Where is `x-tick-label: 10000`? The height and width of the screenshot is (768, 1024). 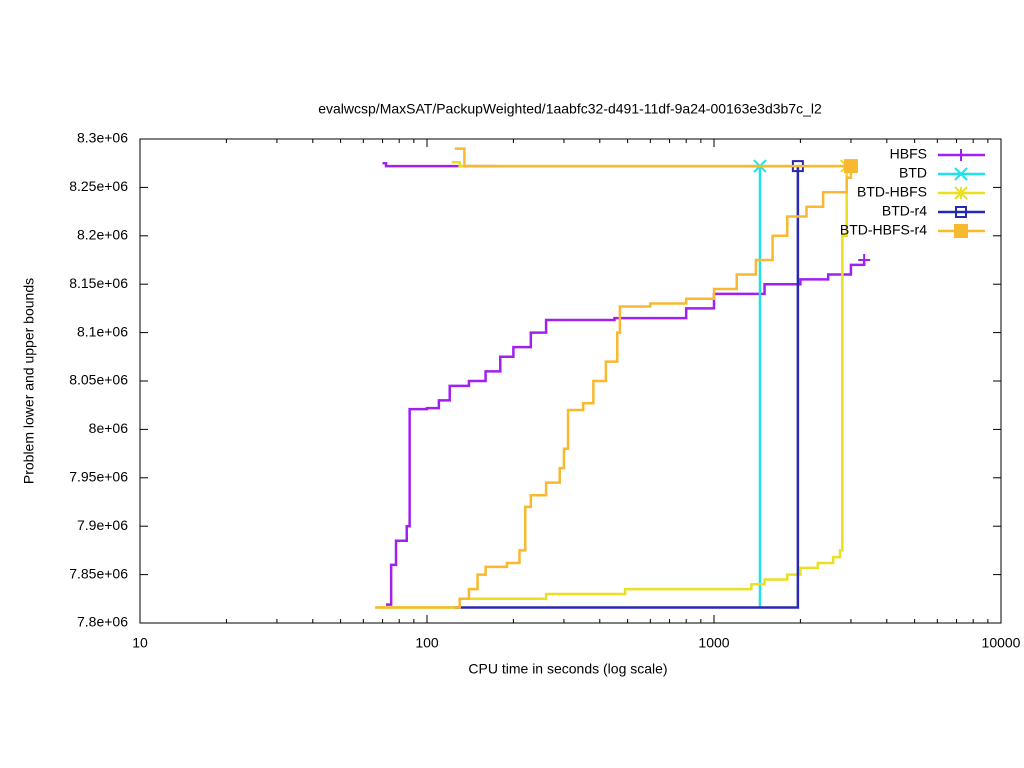 x-tick-label: 10000 is located at coordinates (1001, 643).